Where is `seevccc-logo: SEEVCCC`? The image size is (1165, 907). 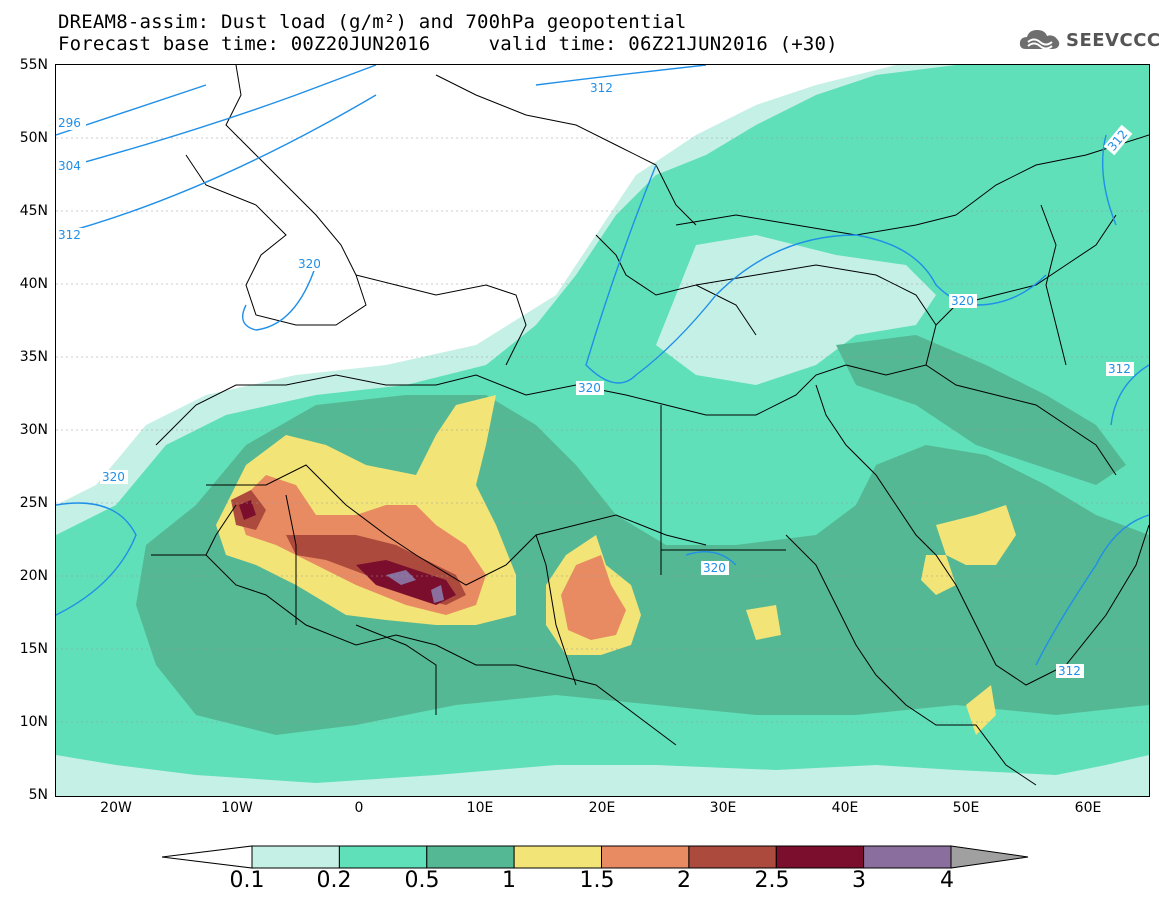 seevccc-logo: SEEVCCC is located at coordinates (1089, 40).